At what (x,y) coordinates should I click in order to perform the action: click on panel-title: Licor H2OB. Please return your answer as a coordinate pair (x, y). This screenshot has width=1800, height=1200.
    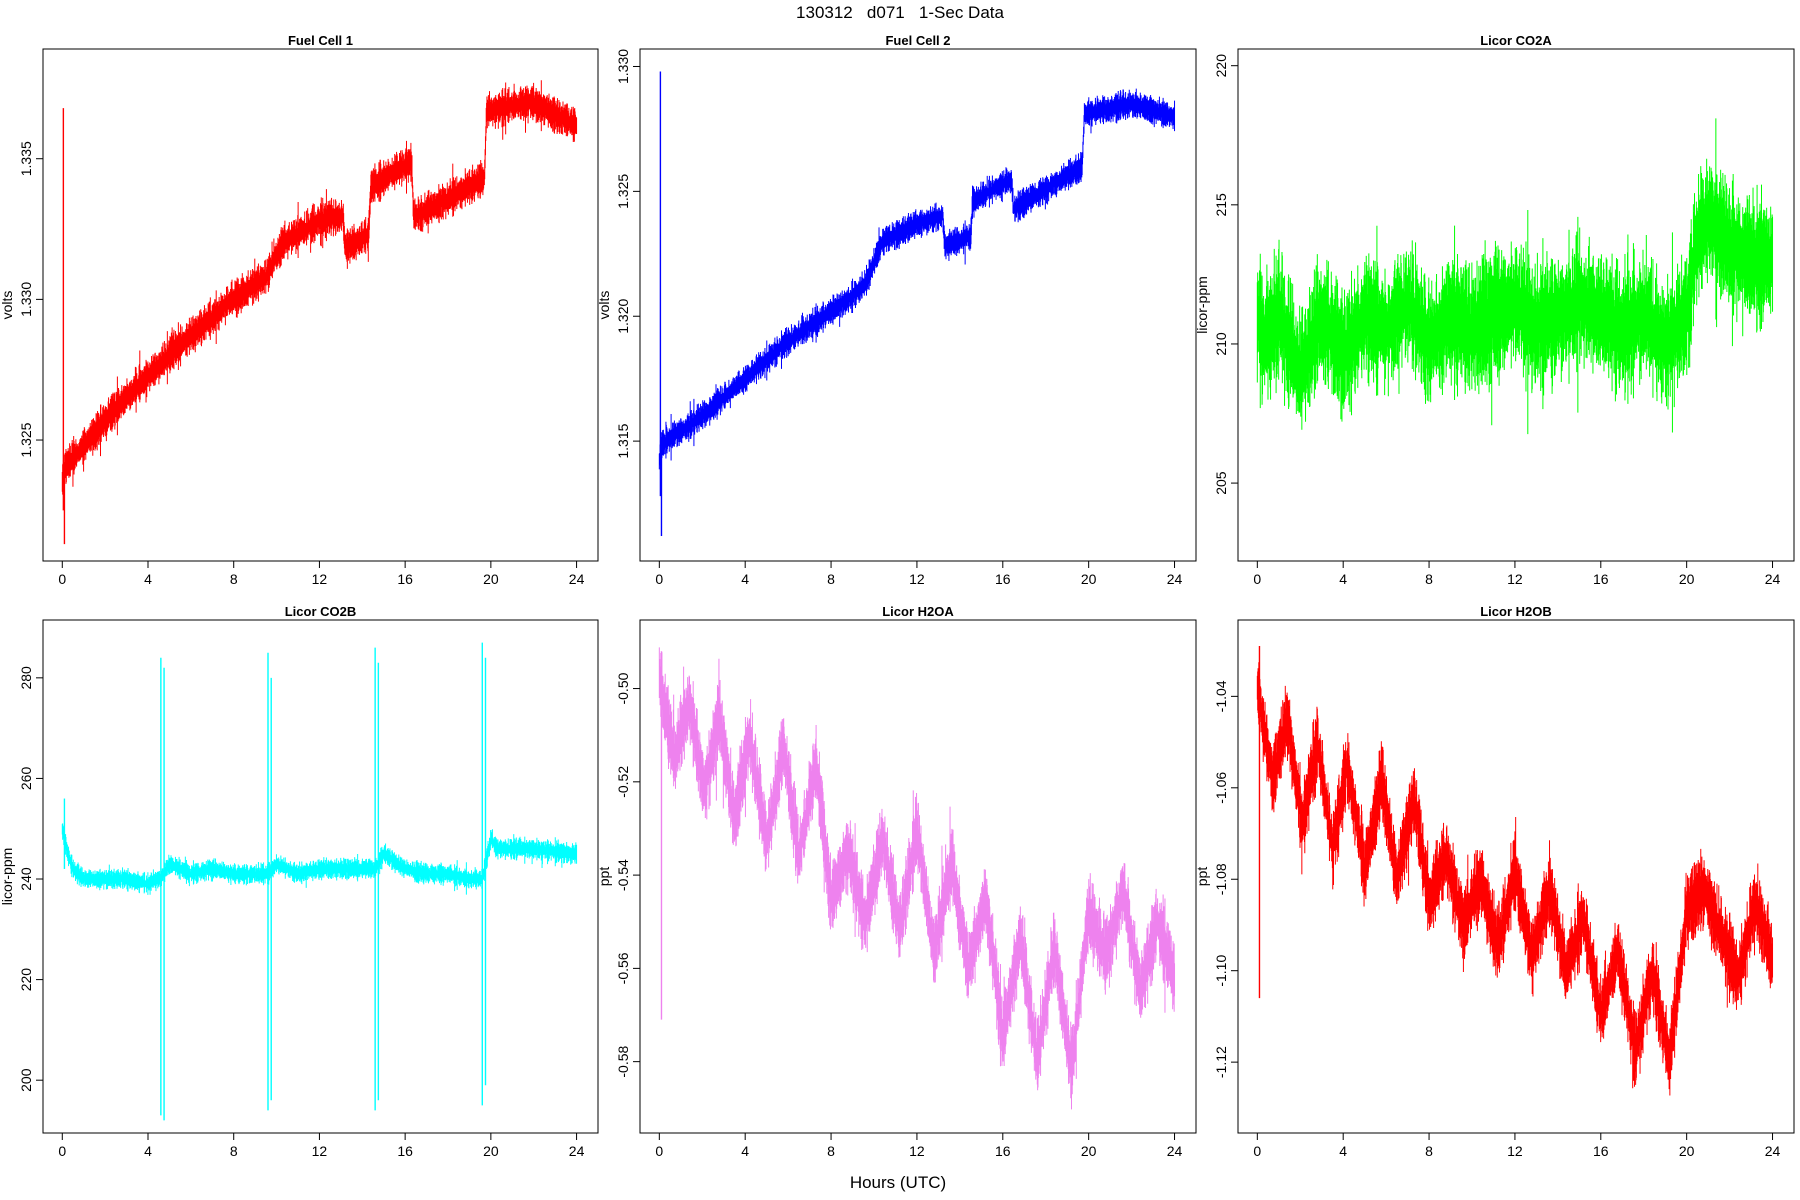
    Looking at the image, I should click on (1516, 611).